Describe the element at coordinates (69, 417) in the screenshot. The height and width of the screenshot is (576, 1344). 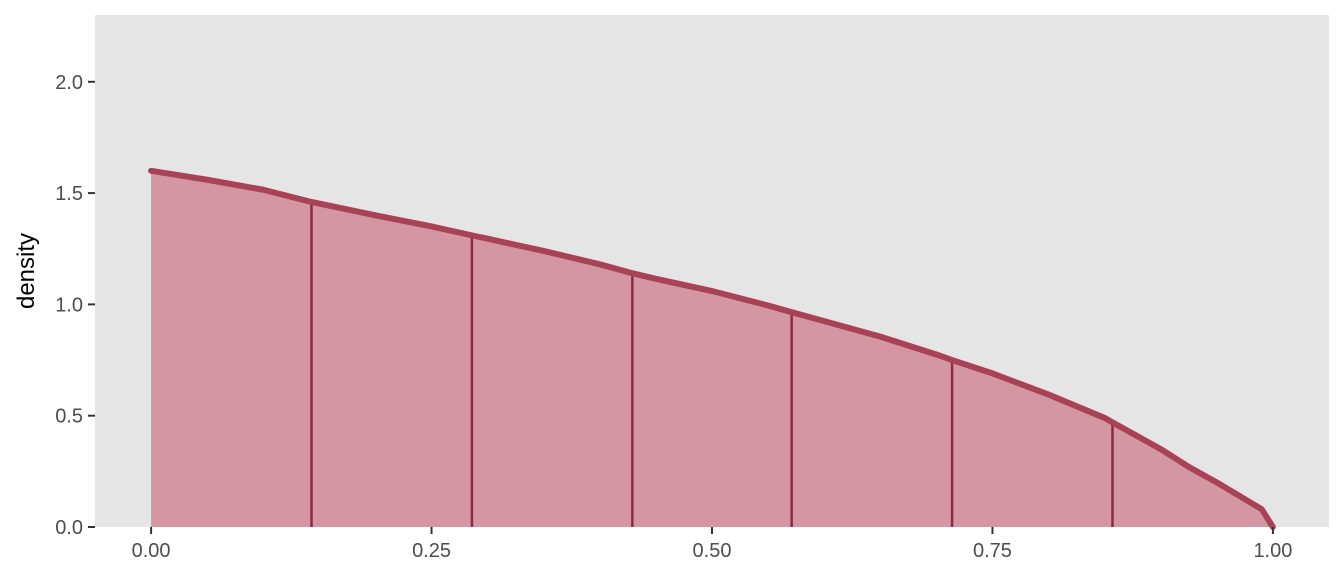
I see `y-tick-label-1: 0.5` at that location.